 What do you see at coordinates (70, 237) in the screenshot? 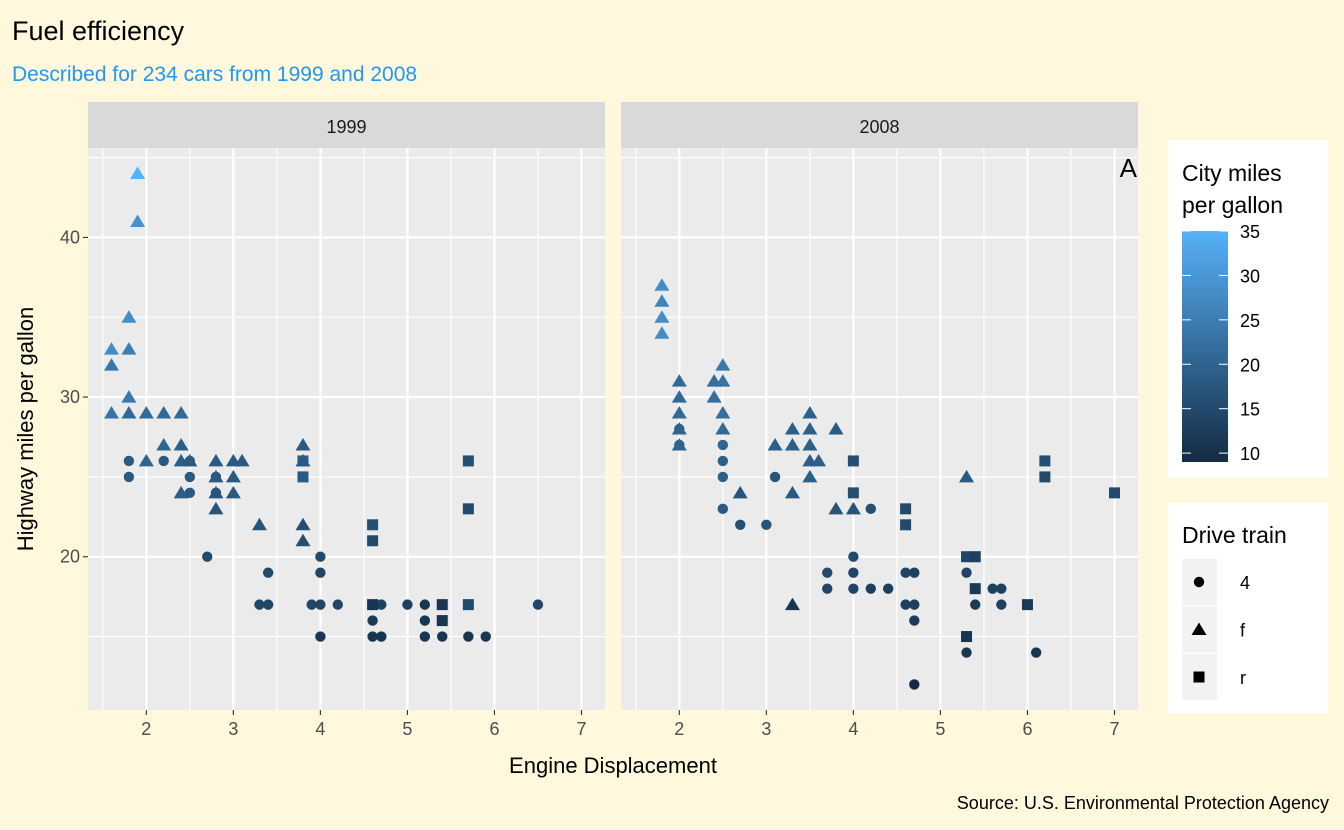
I see `y-tick-label: 40` at bounding box center [70, 237].